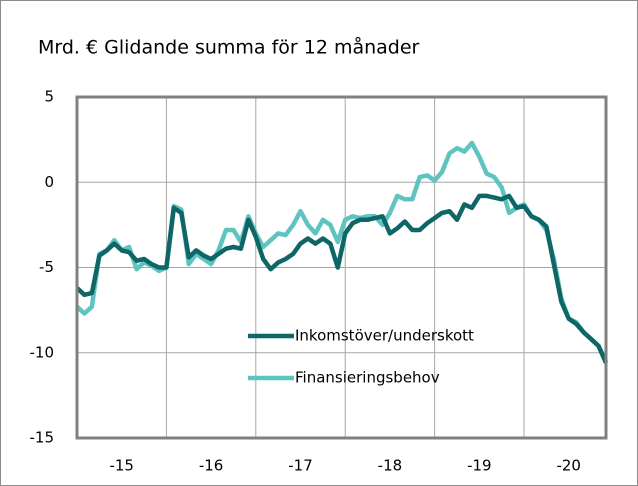 This screenshot has width=638, height=486. What do you see at coordinates (568, 466) in the screenshot?
I see `x-tick-label: -20` at bounding box center [568, 466].